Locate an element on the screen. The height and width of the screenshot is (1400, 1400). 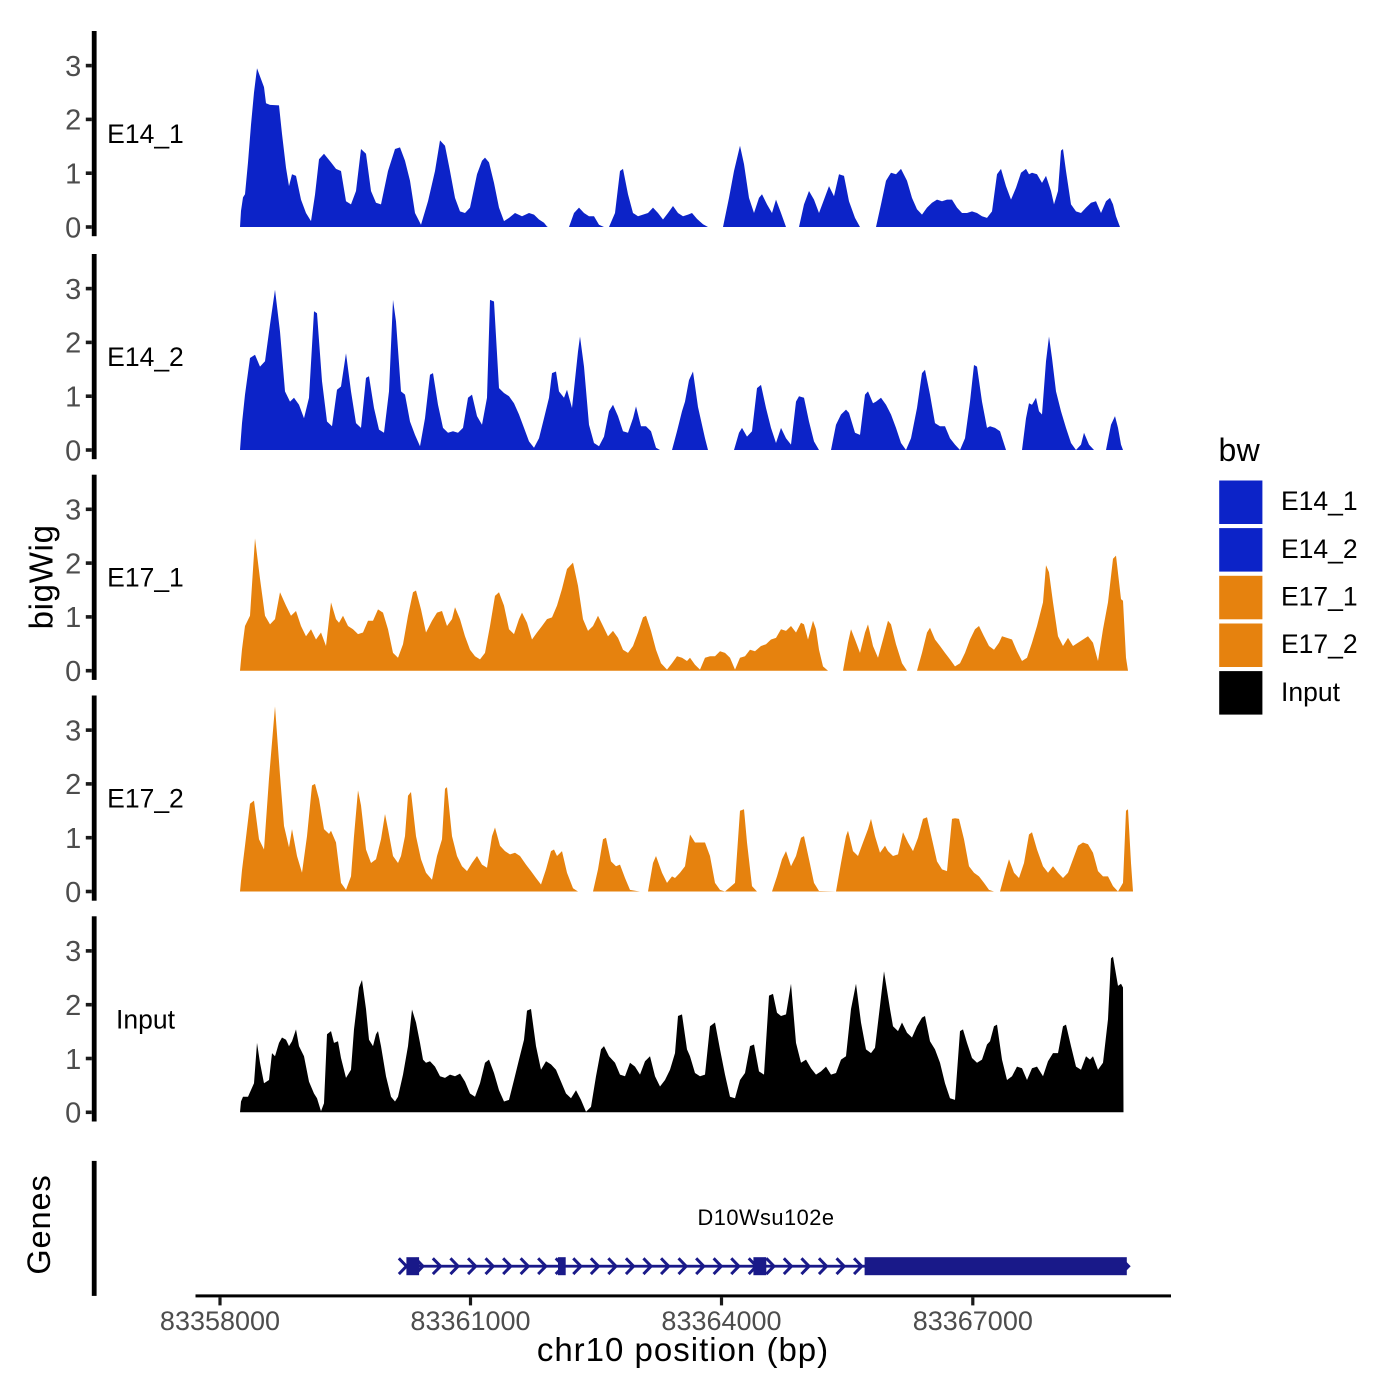
svg-text: Genes is located at coordinates (39, 1224).